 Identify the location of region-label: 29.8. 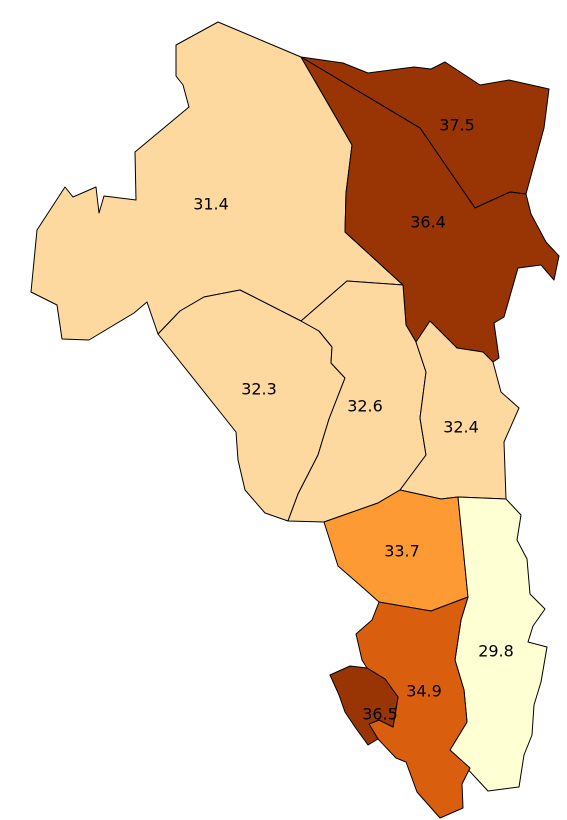
(496, 651).